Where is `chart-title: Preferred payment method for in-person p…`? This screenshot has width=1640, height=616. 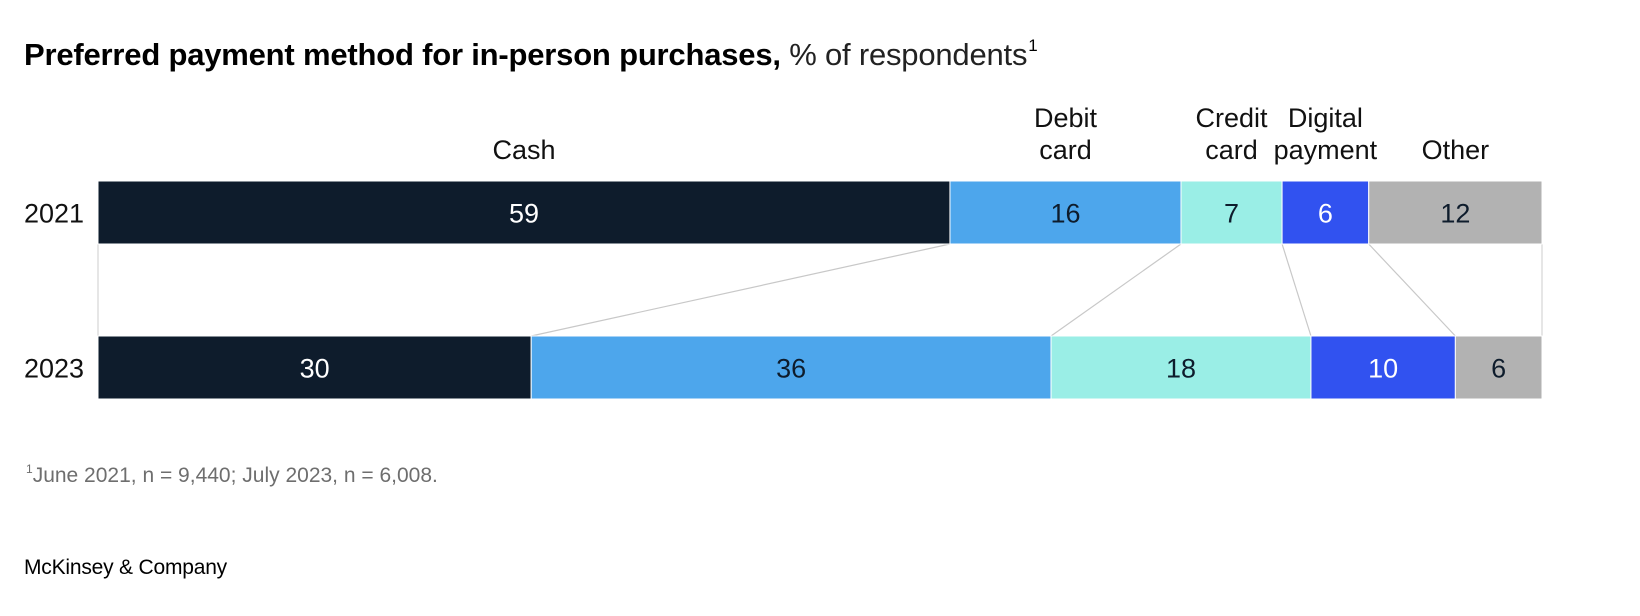
chart-title: Preferred payment method for in-person p… is located at coordinates (531, 50).